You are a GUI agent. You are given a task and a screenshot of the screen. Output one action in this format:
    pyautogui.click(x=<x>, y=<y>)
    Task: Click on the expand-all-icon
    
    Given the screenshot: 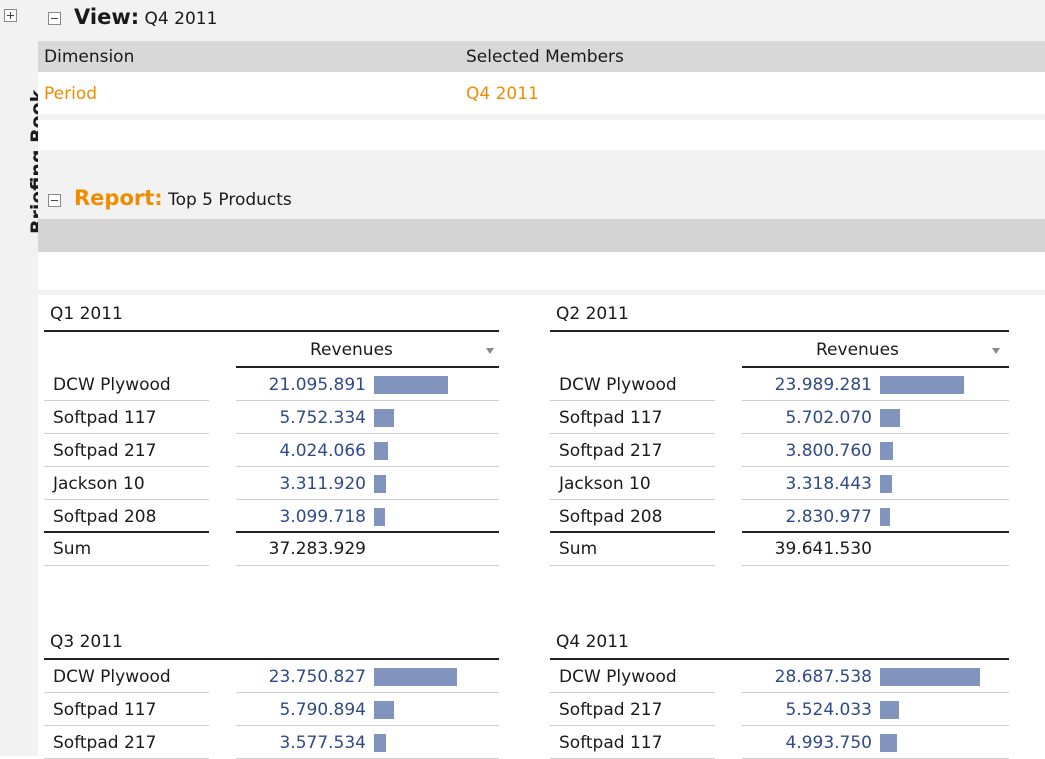 What is the action you would take?
    pyautogui.click(x=10, y=15)
    